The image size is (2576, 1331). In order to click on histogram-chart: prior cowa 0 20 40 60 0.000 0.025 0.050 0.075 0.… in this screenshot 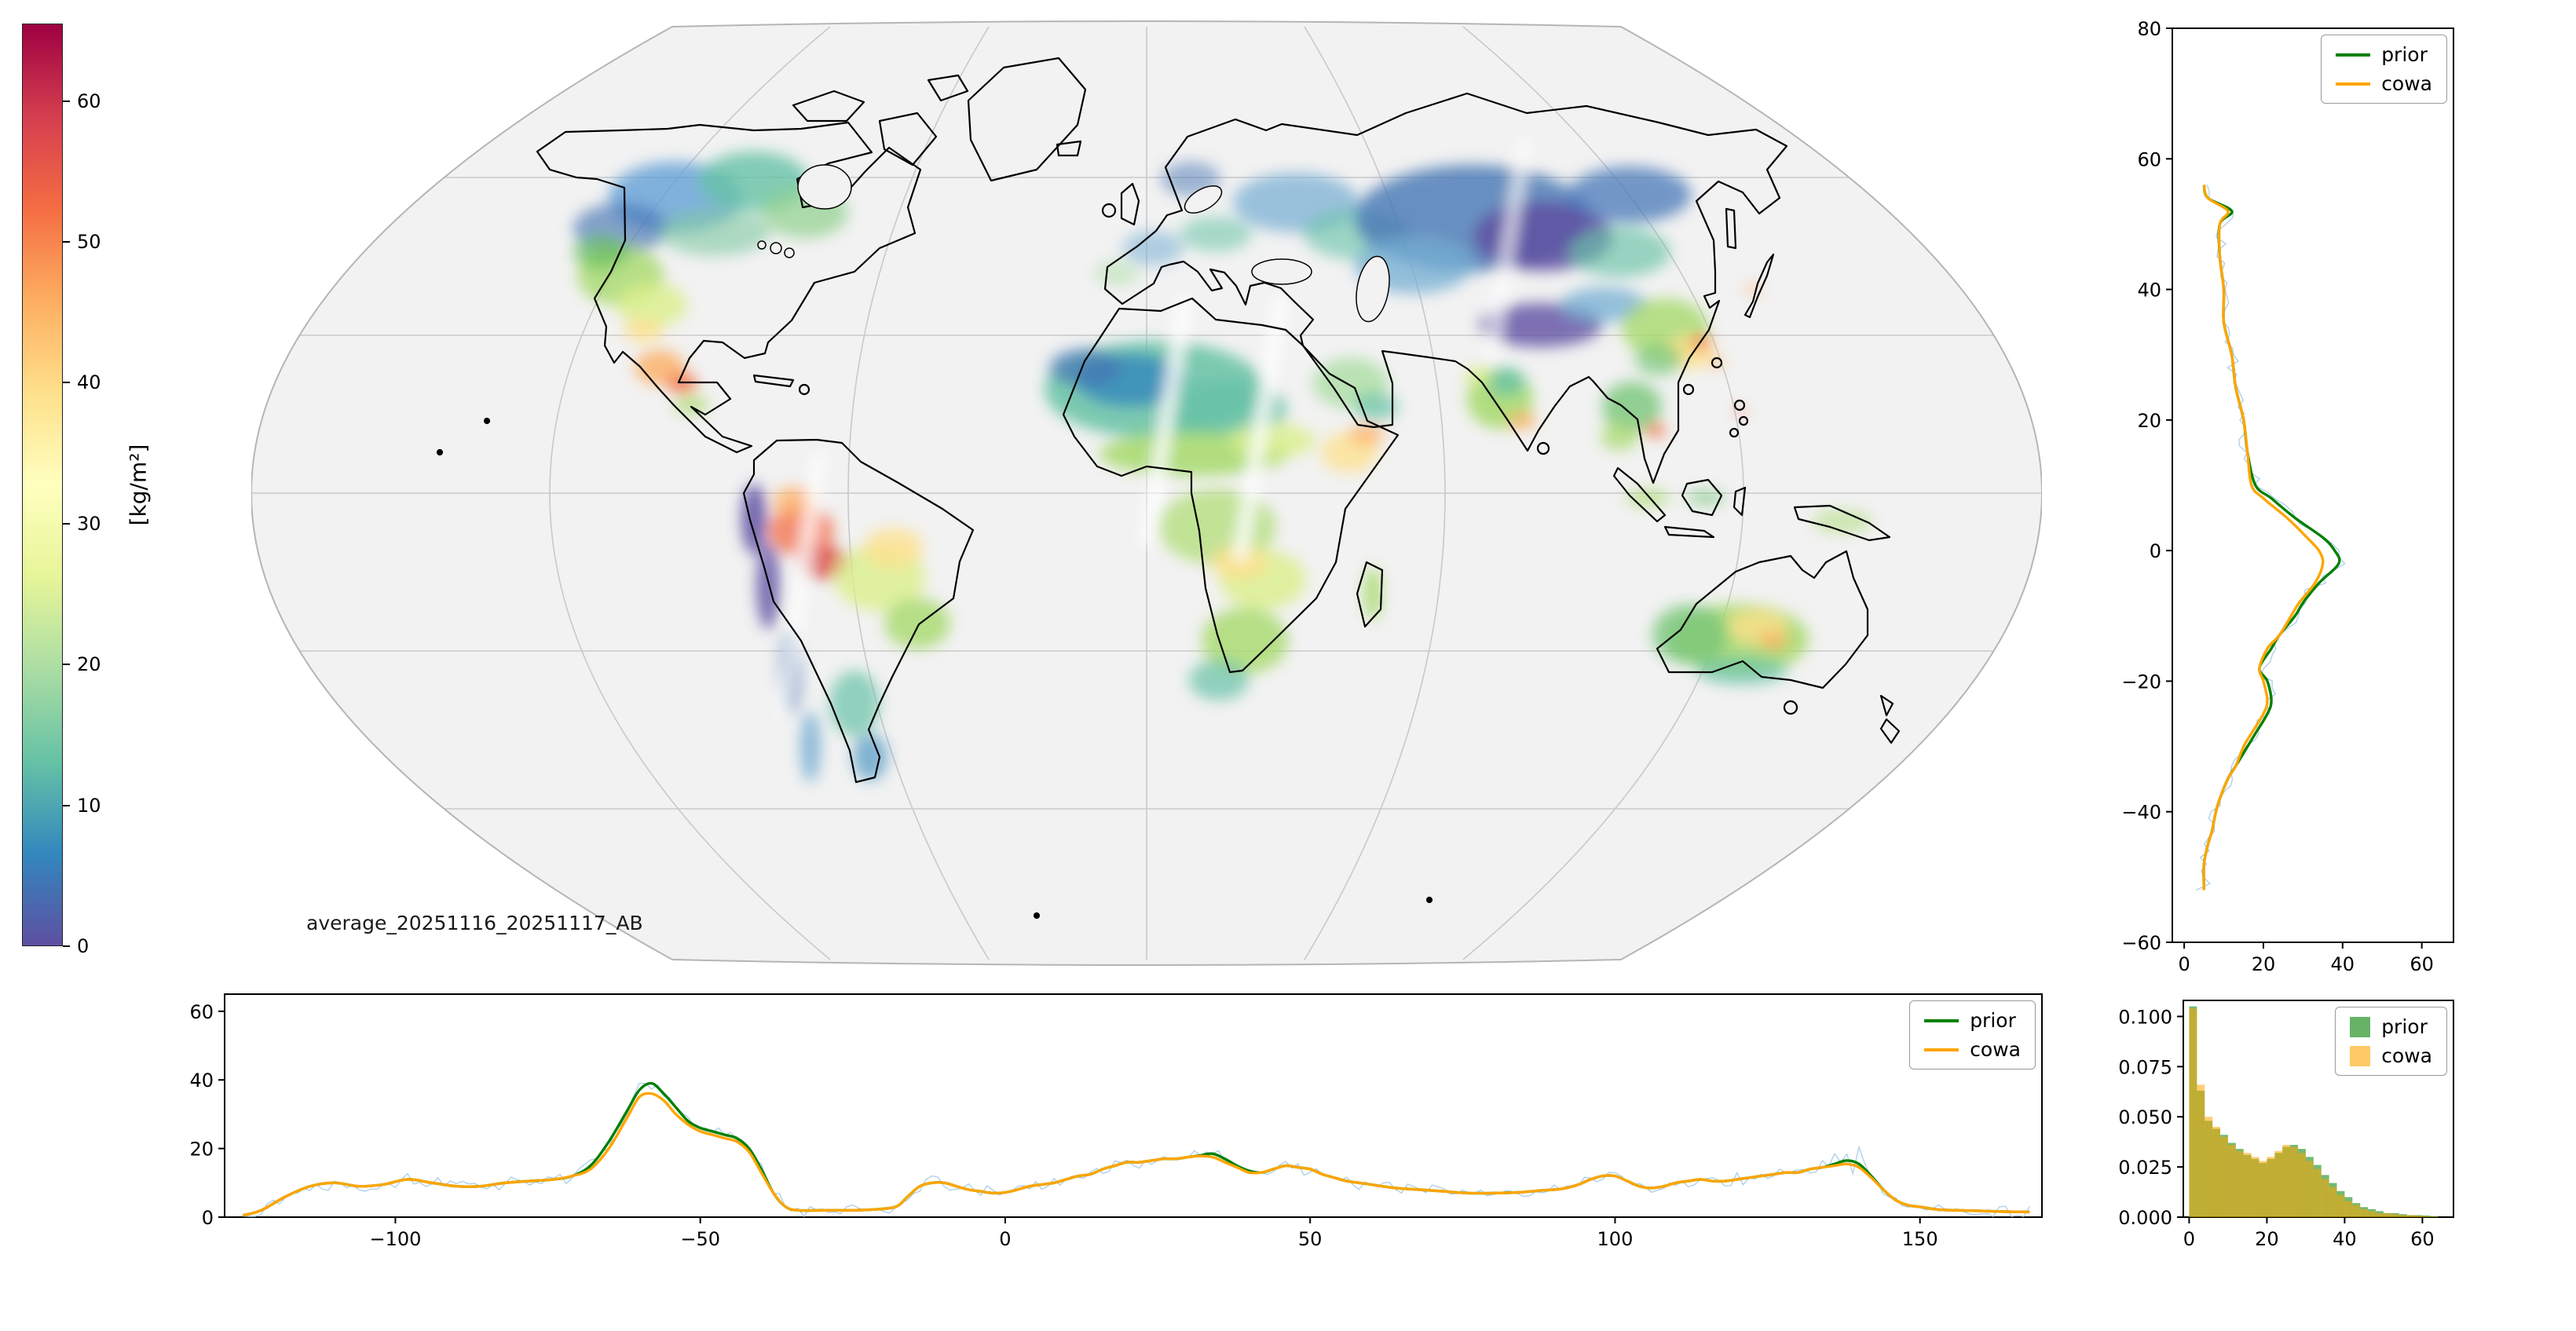, I will do `click(2286, 1125)`.